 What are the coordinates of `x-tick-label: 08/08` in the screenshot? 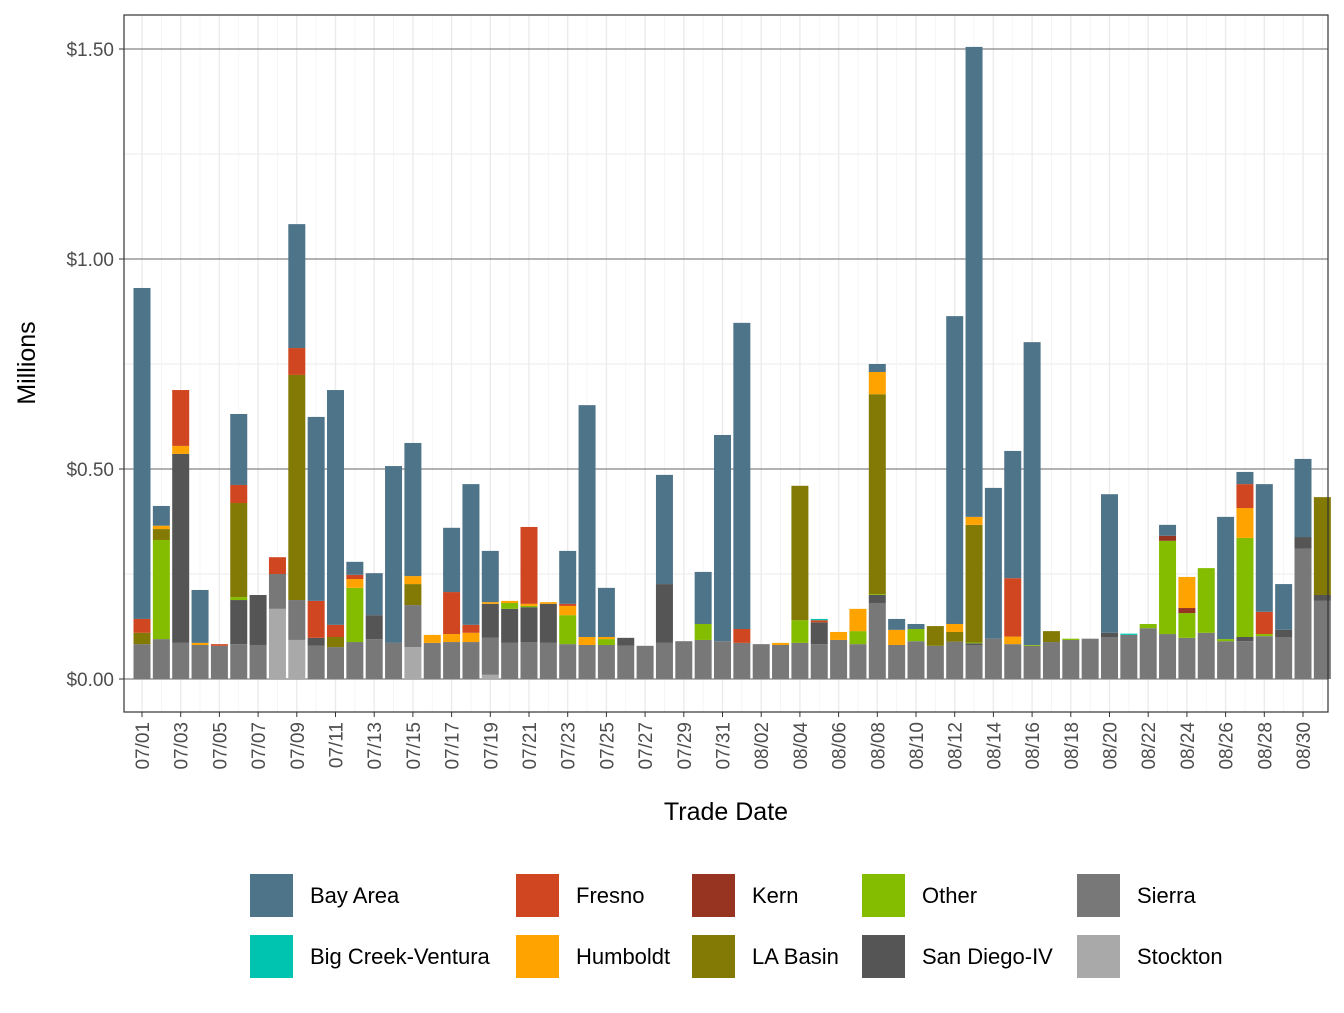 It's located at (878, 746).